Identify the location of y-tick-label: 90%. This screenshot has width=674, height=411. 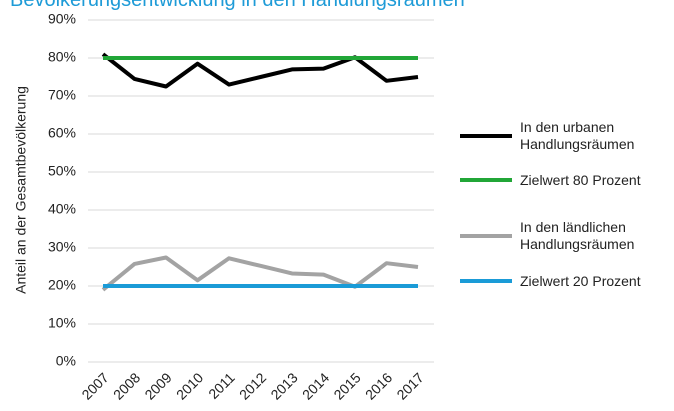
(62, 19).